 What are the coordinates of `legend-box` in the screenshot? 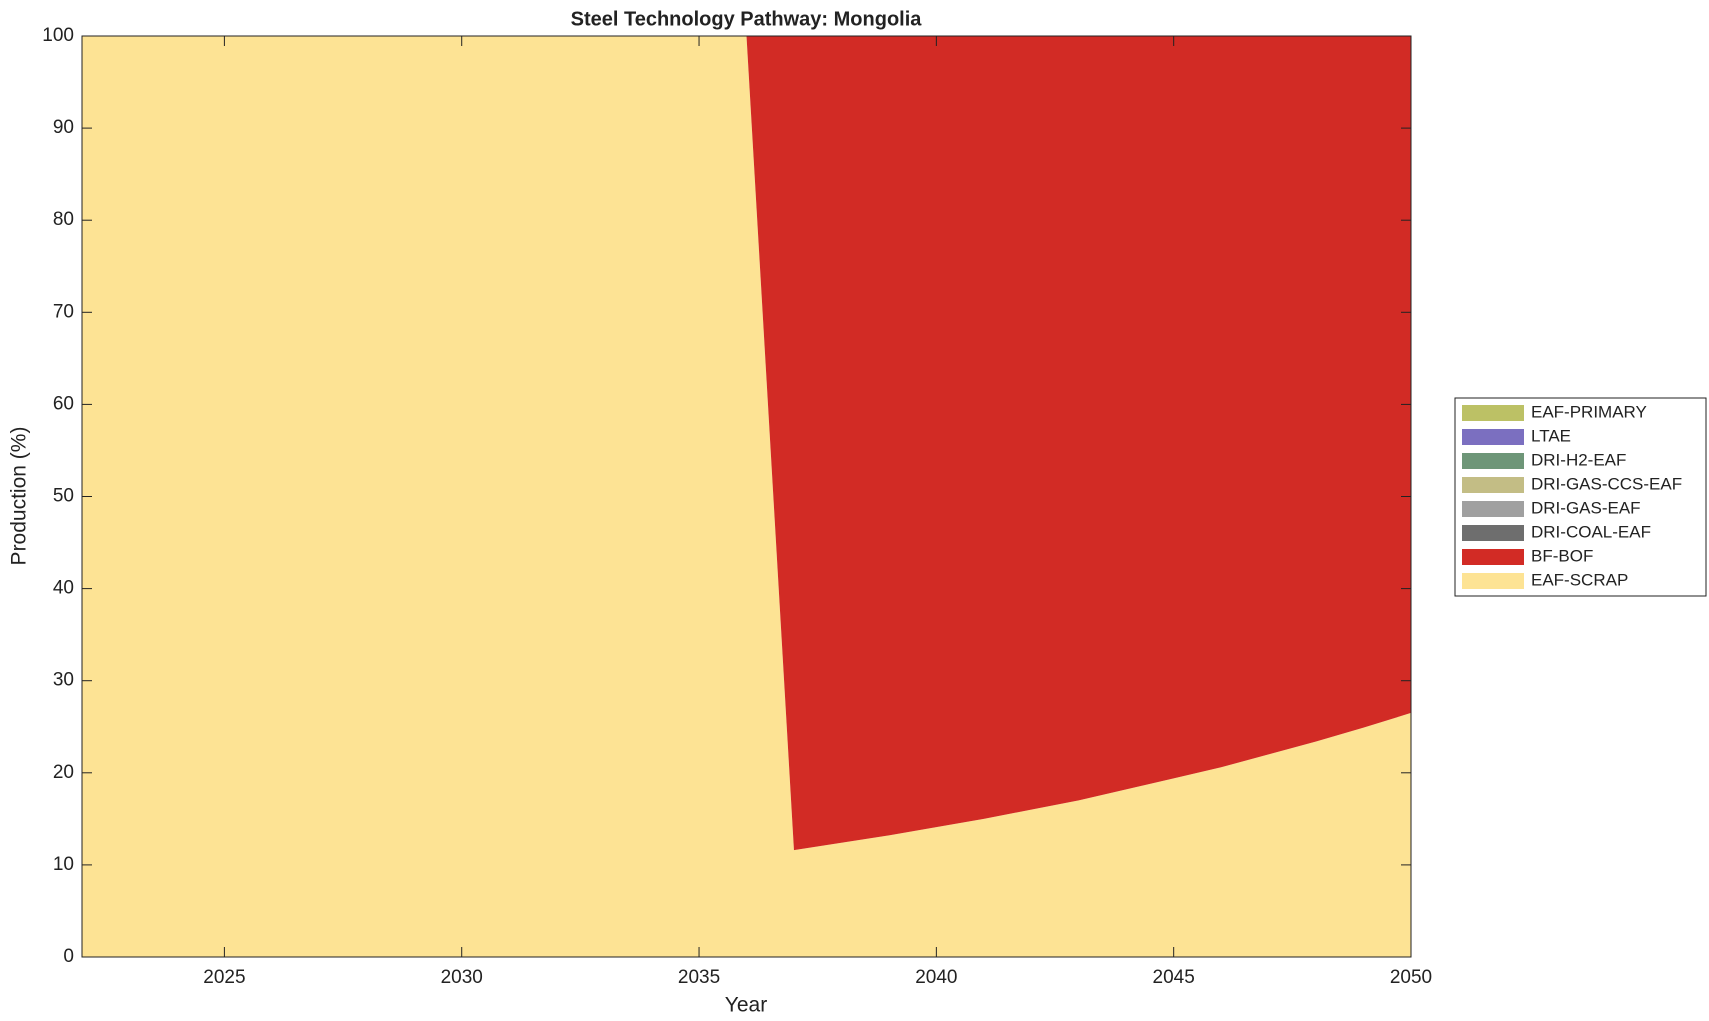 It's located at (1580, 497).